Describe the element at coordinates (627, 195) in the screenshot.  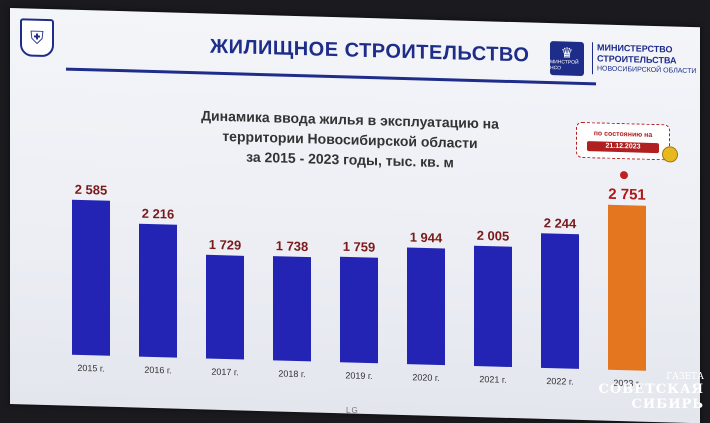
I see `value-label-8: 2 751` at that location.